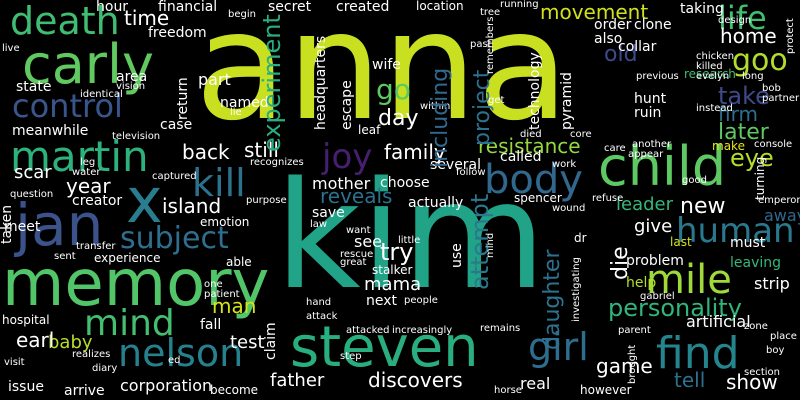  Describe the element at coordinates (67, 106) in the screenshot. I see `word-control: control` at that location.